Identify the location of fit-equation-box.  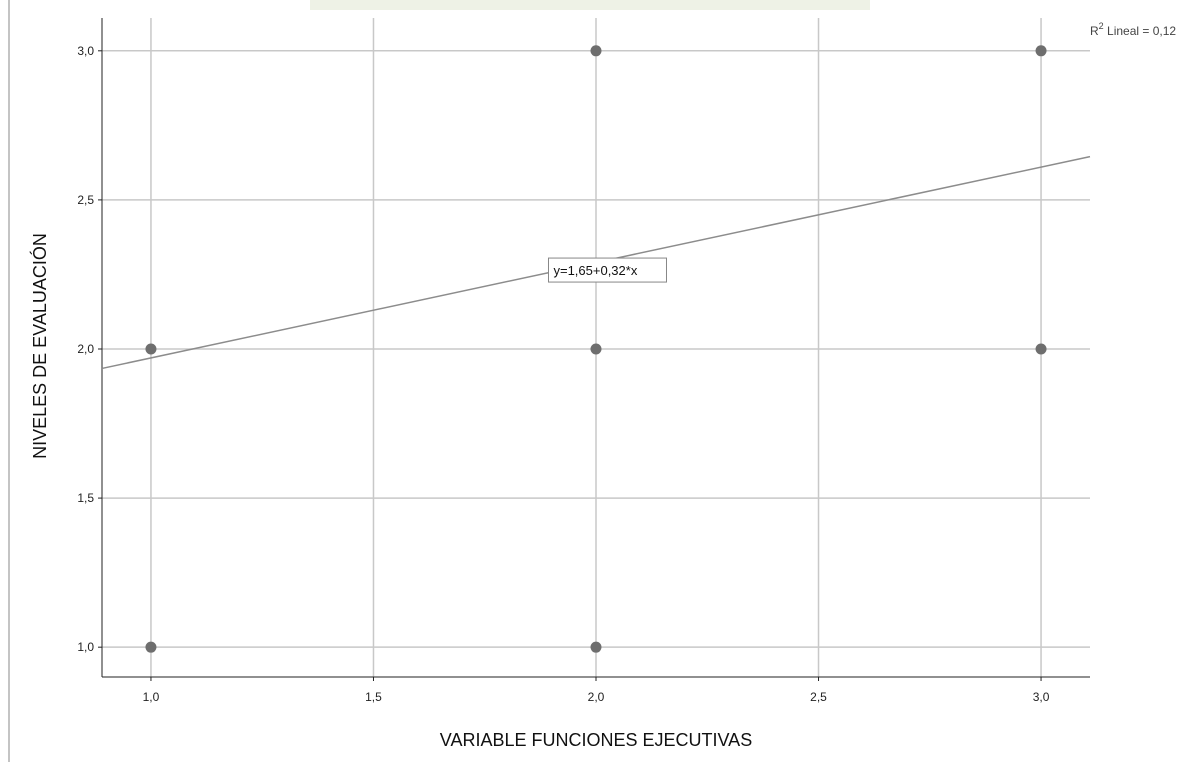
(607, 270).